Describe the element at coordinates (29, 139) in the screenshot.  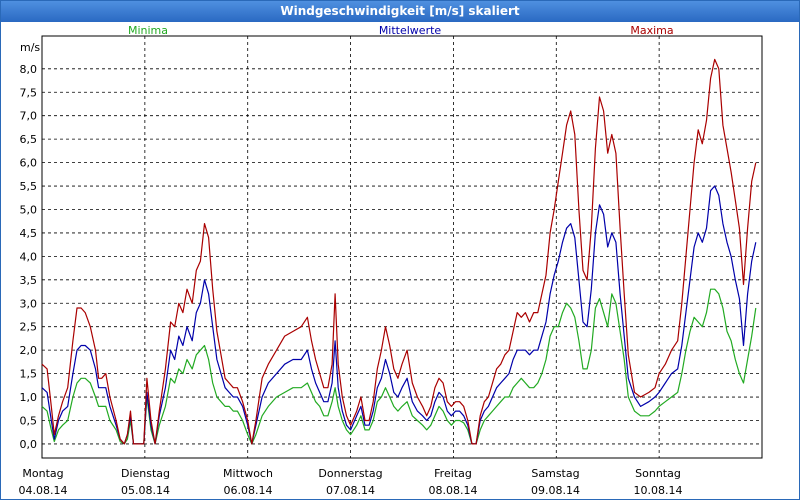
I see `y-tick-label: 6,5` at that location.